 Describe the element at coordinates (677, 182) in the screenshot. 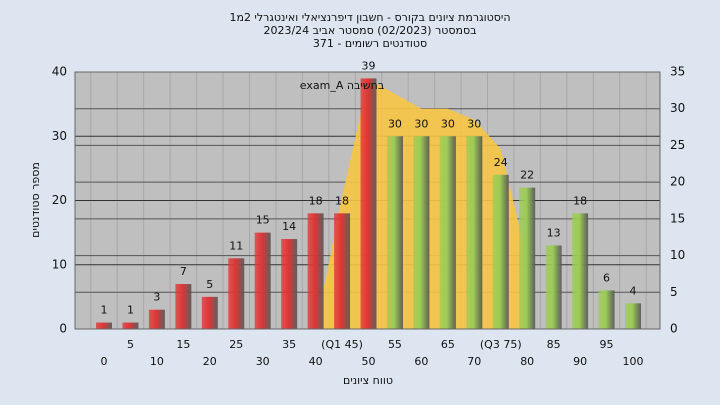

I see `y2-tick-label: 20` at that location.